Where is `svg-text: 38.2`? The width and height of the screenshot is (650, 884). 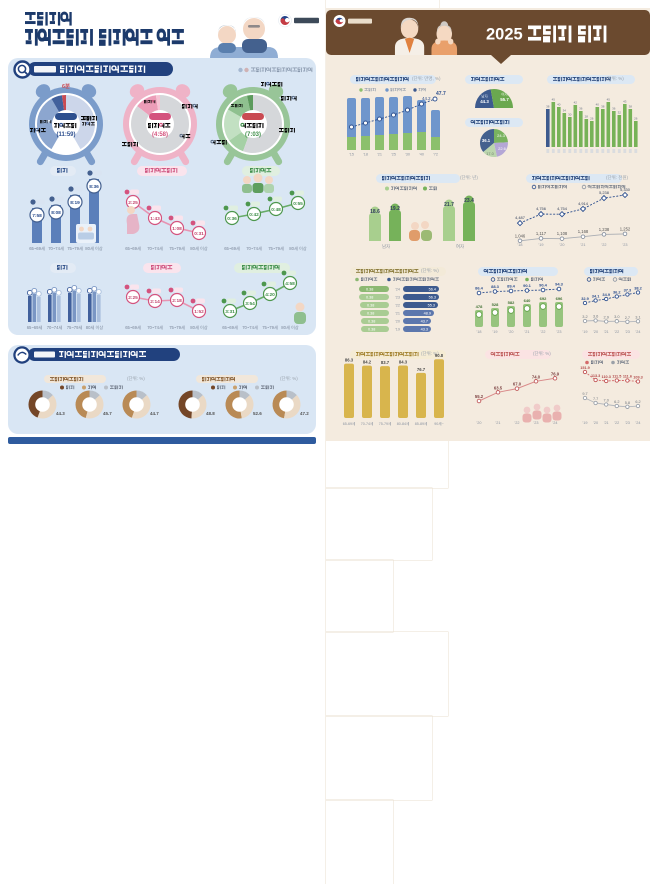
svg-text: 38.2 is located at coordinates (638, 288).